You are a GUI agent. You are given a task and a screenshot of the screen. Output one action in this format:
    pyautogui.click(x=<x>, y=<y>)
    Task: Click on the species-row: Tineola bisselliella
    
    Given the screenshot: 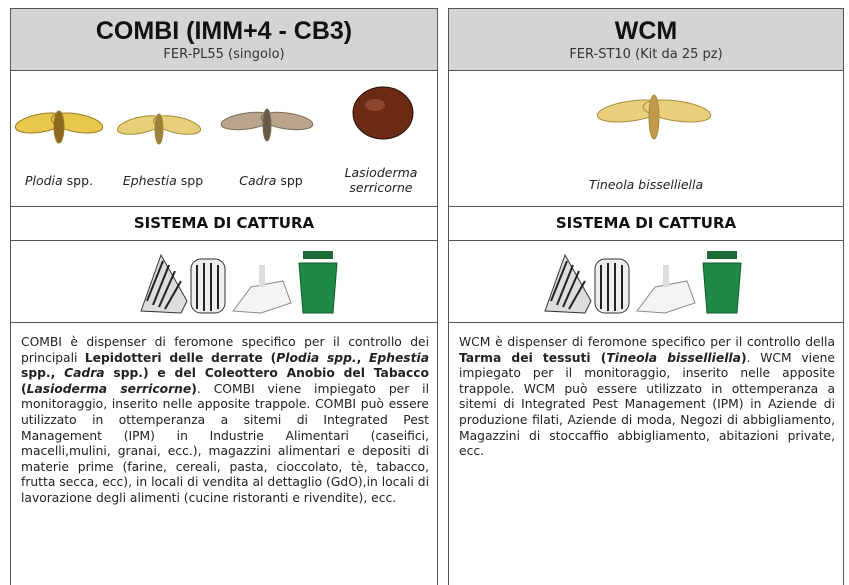 What is the action you would take?
    pyautogui.click(x=646, y=139)
    